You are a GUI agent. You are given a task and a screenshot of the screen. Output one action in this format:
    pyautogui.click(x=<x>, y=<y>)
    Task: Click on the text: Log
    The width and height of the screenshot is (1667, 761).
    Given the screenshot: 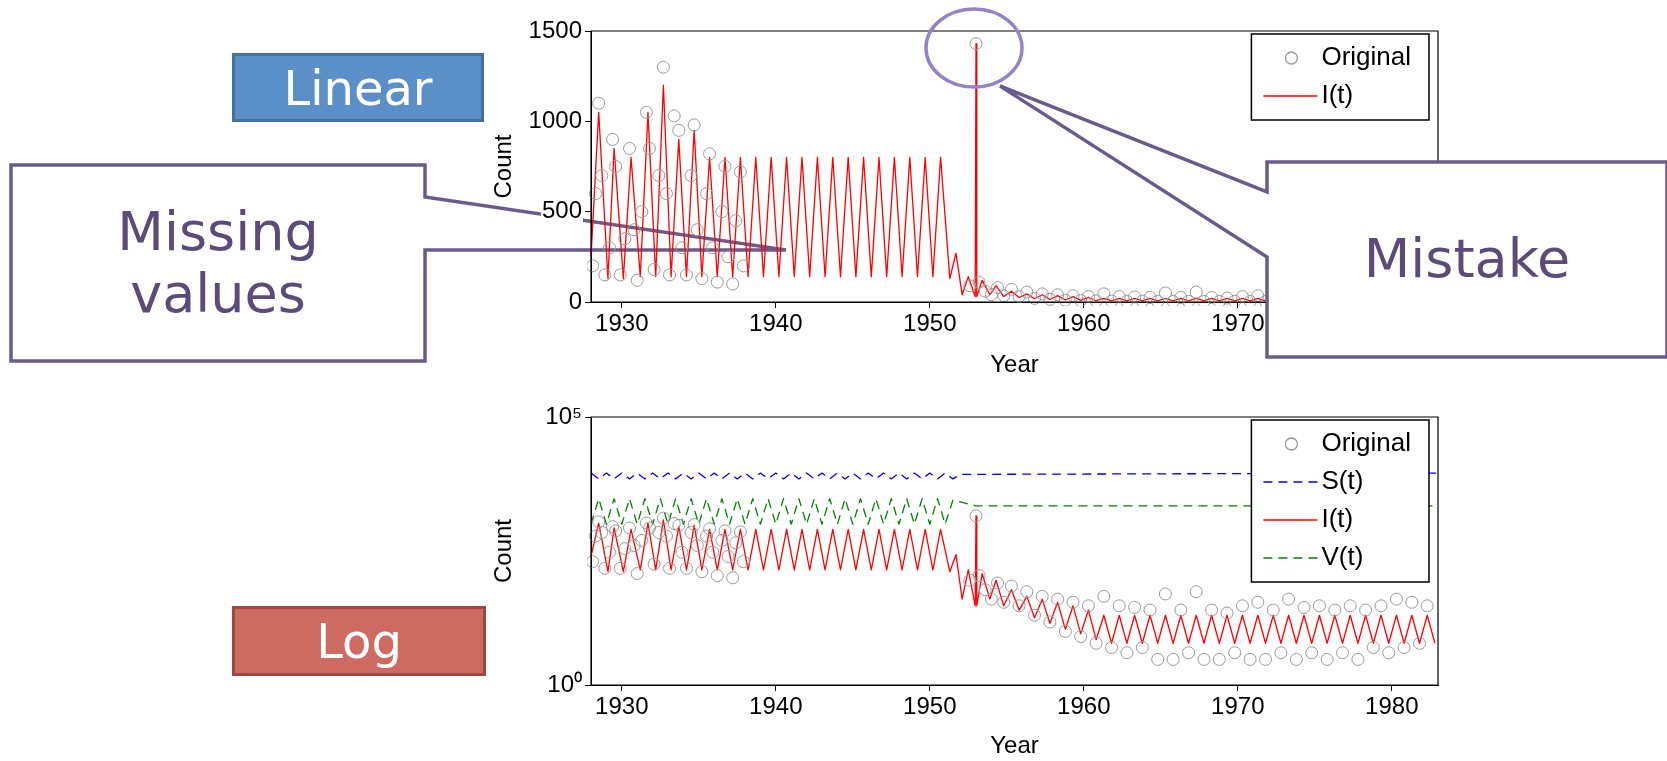 What is the action you would take?
    pyautogui.click(x=359, y=641)
    